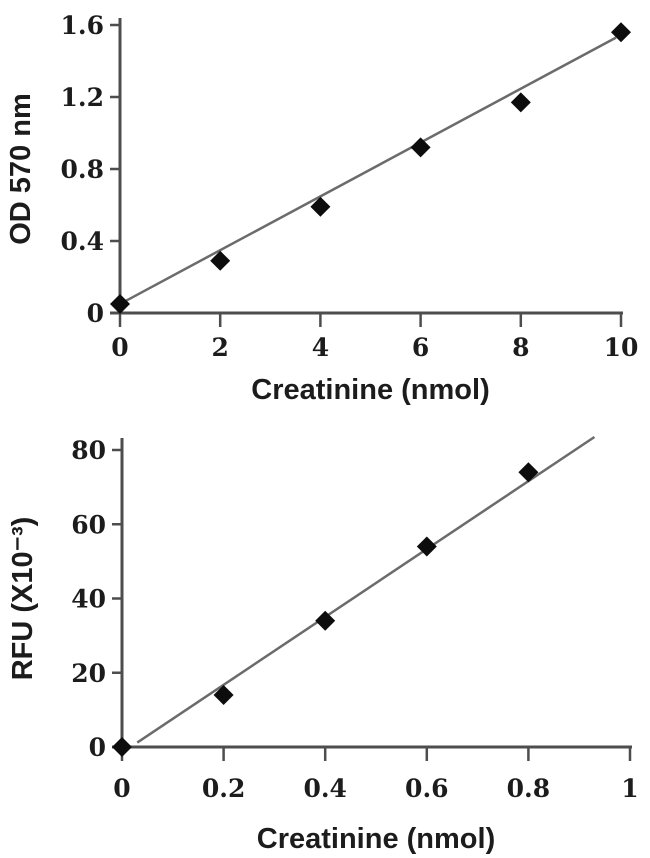  I want to click on y-axis-title: OD 570 nm, so click(21, 169).